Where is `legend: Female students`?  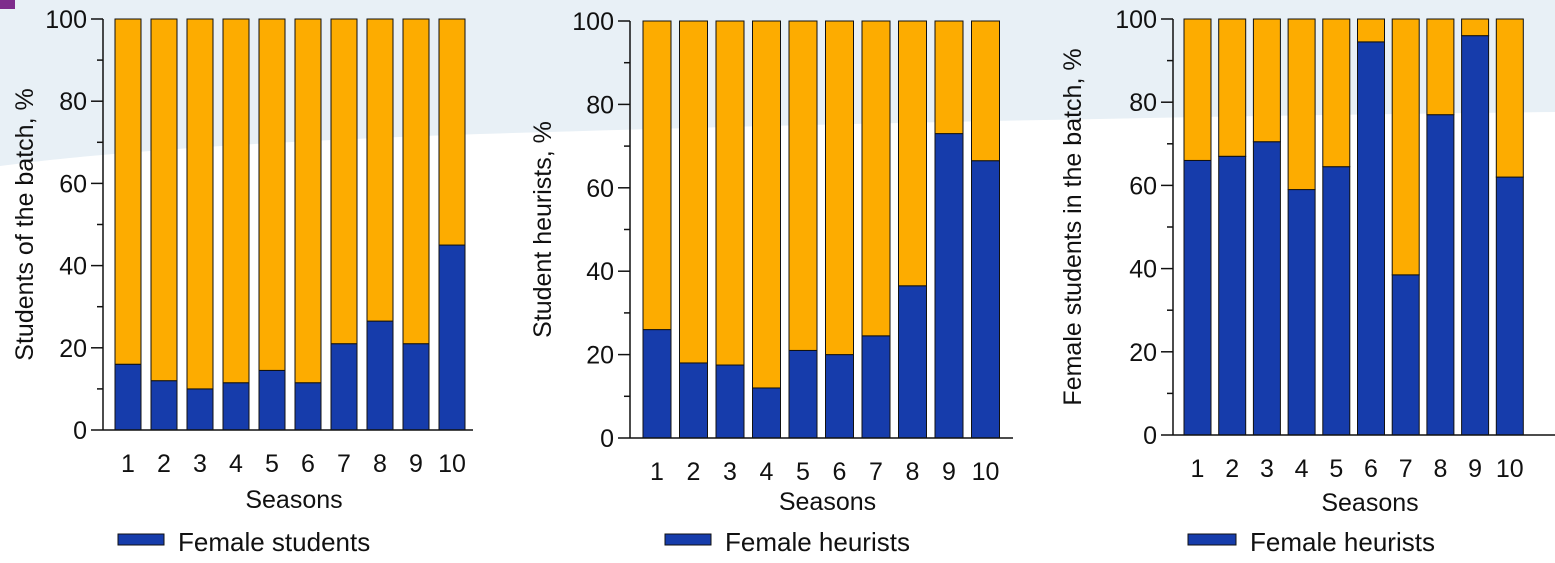 legend: Female students is located at coordinates (243, 542).